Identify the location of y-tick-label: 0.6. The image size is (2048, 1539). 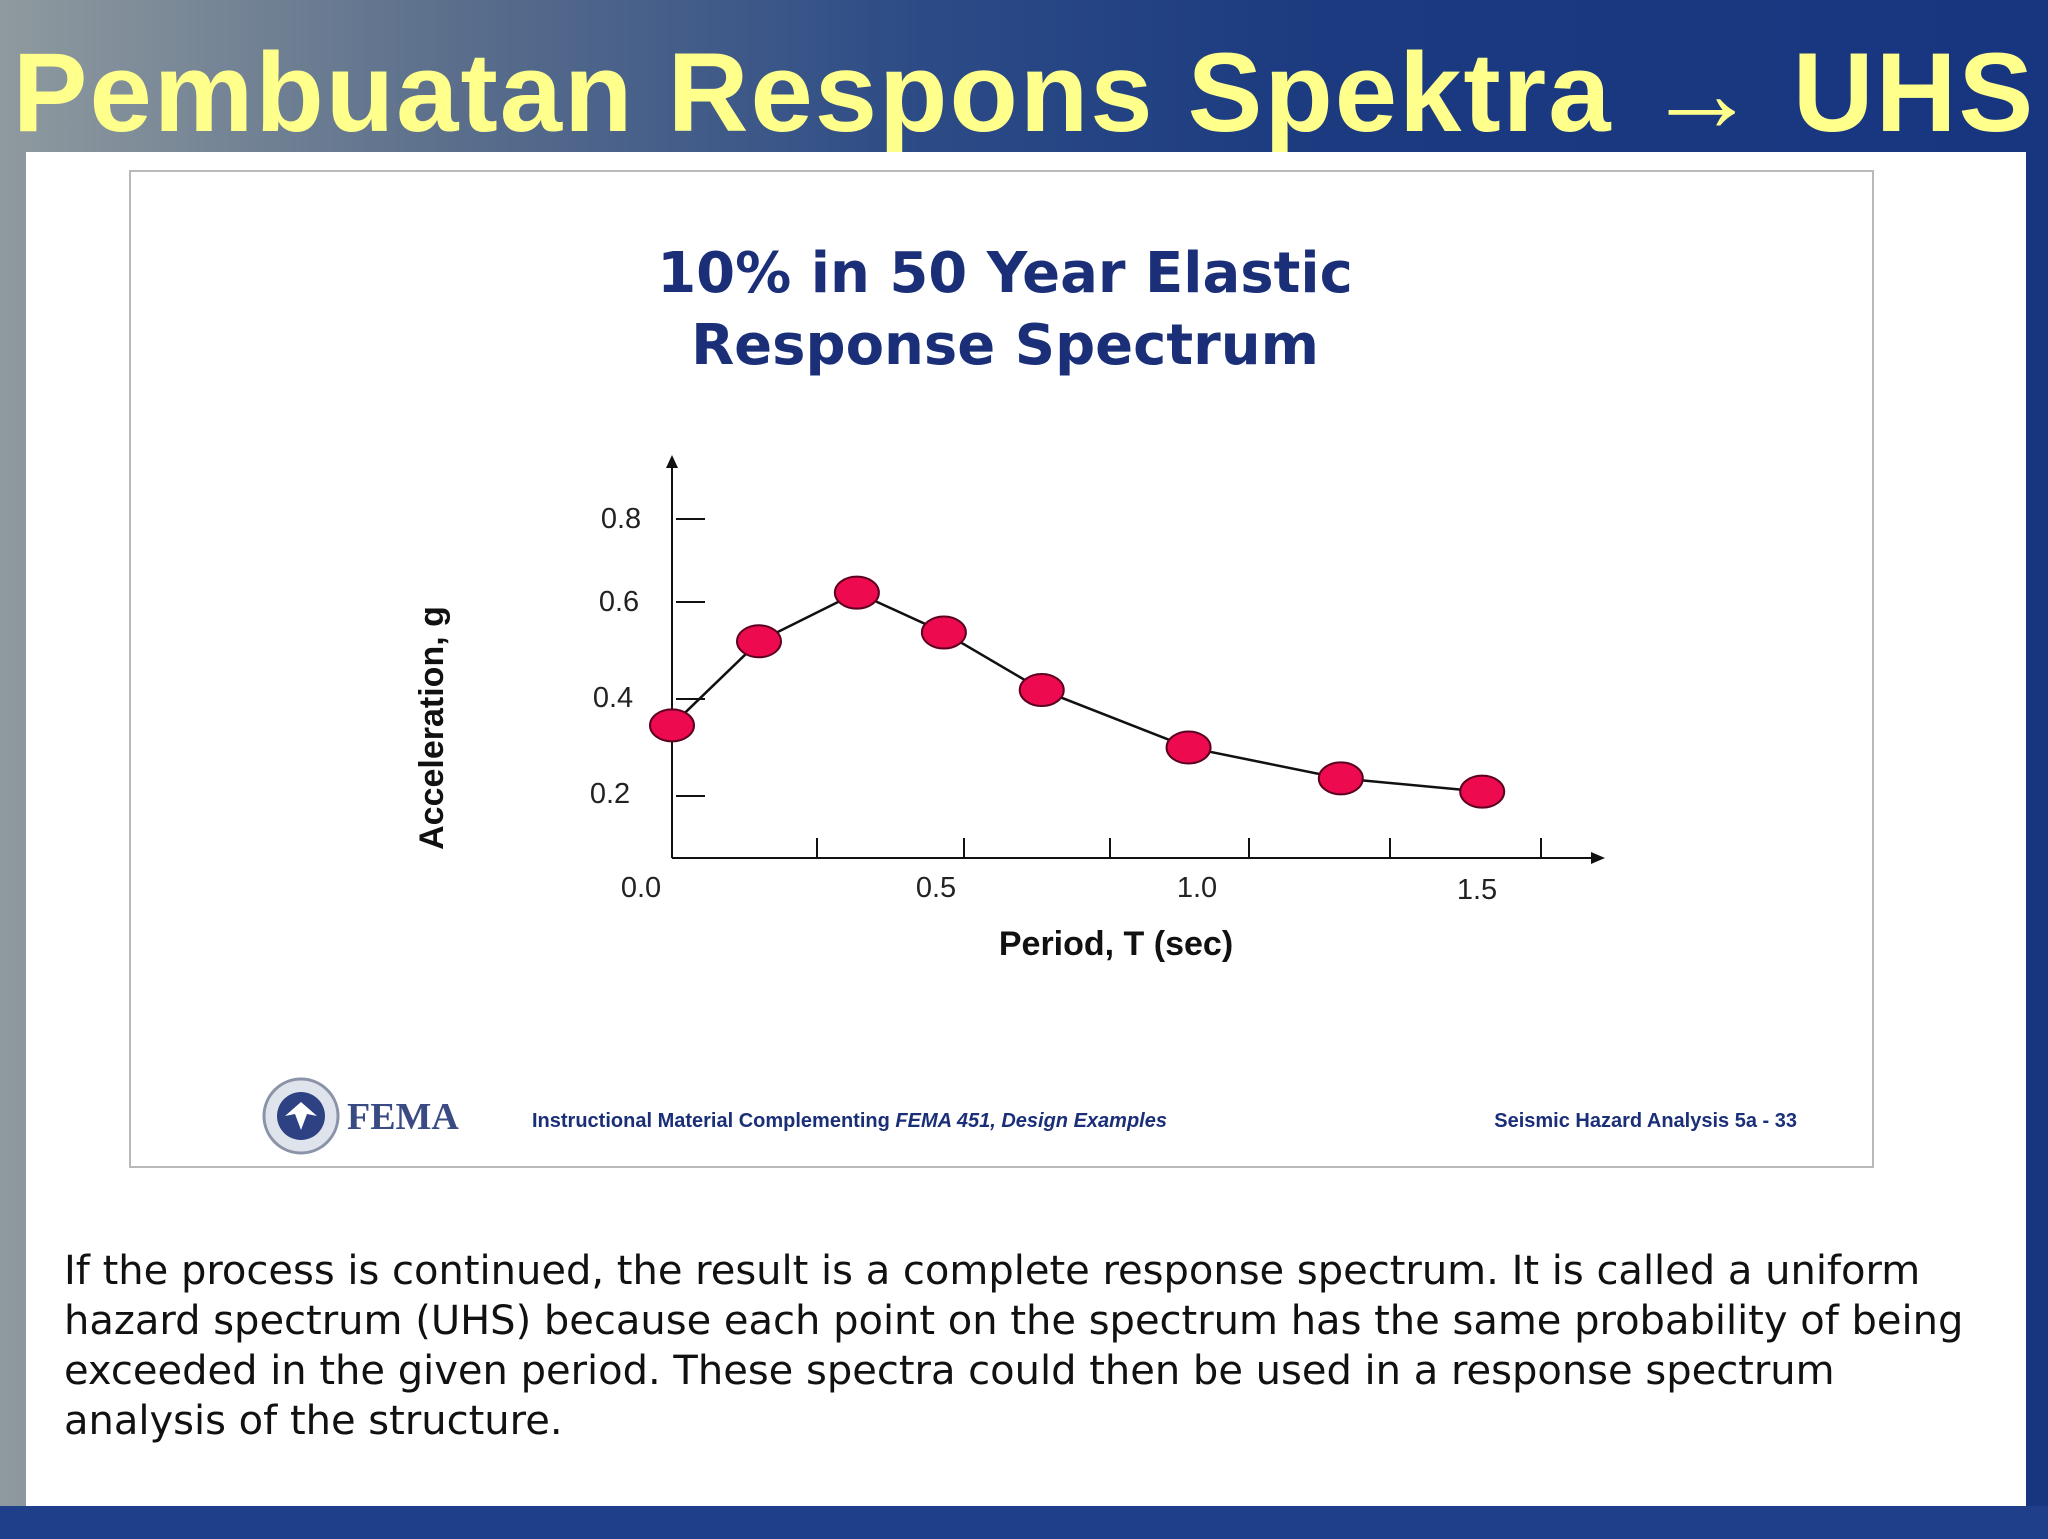
(619, 602).